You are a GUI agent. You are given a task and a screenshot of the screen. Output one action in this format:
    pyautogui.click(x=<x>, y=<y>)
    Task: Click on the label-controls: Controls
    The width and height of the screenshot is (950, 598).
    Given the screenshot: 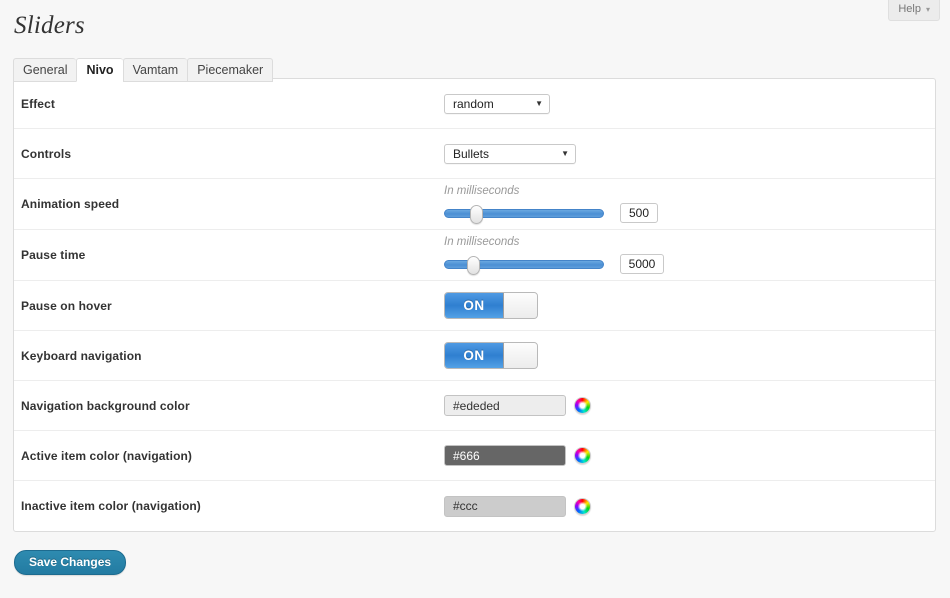 What is the action you would take?
    pyautogui.click(x=46, y=153)
    